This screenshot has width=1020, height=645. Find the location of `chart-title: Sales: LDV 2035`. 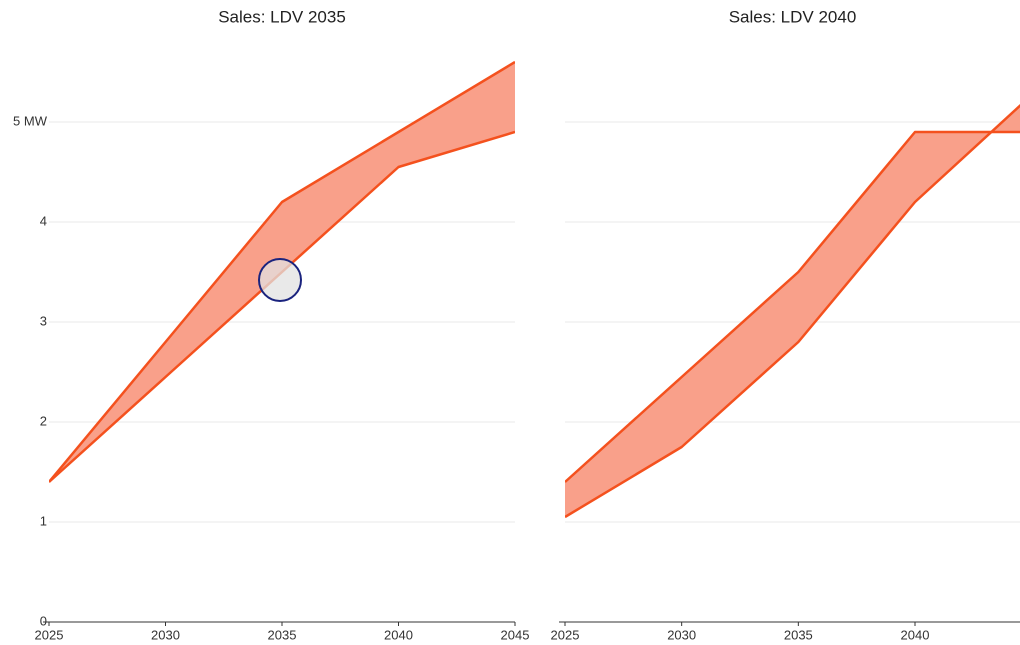

chart-title: Sales: LDV 2035 is located at coordinates (282, 16).